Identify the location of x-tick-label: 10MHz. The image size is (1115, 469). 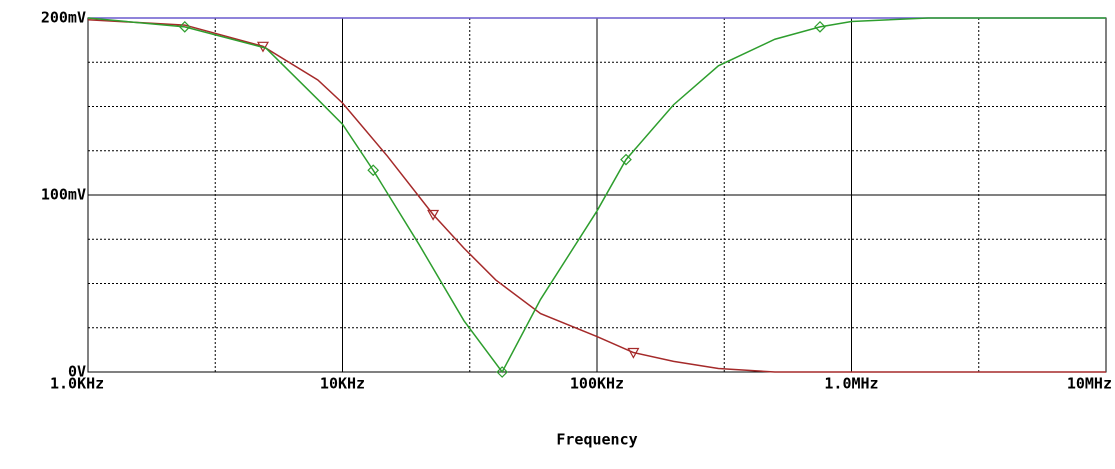
(1089, 384).